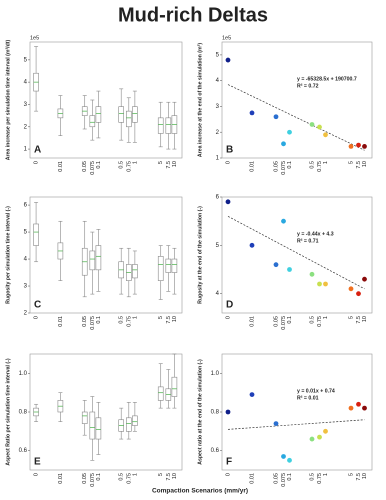 The width and height of the screenshot is (386, 500). I want to click on panel-label: A, so click(37, 150).